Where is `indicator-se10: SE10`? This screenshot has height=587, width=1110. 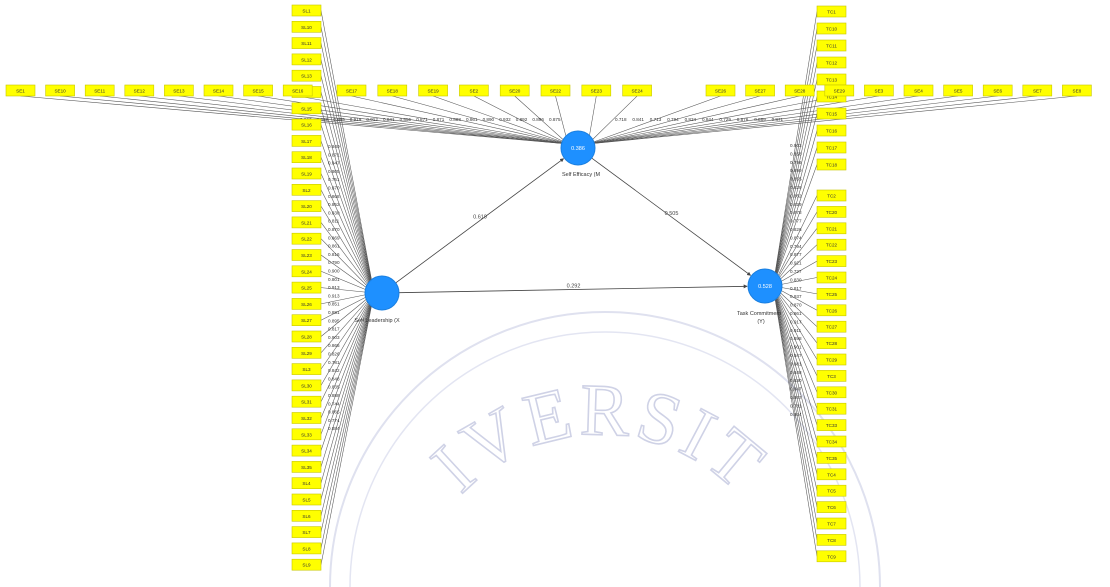
indicator-se10: SE10 is located at coordinates (60, 90).